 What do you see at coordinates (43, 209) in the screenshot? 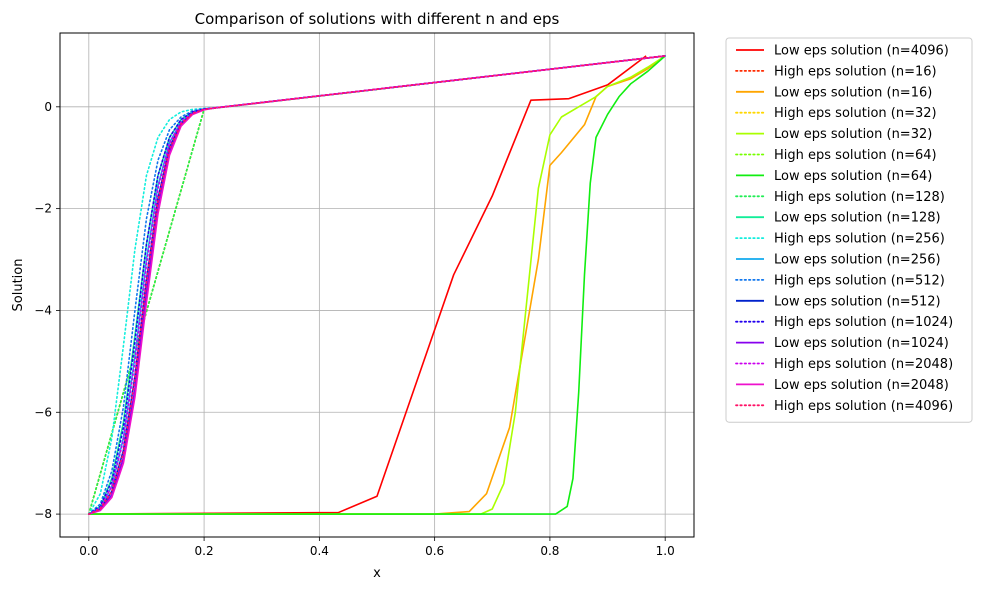
I see `y-tick-label: −2` at bounding box center [43, 209].